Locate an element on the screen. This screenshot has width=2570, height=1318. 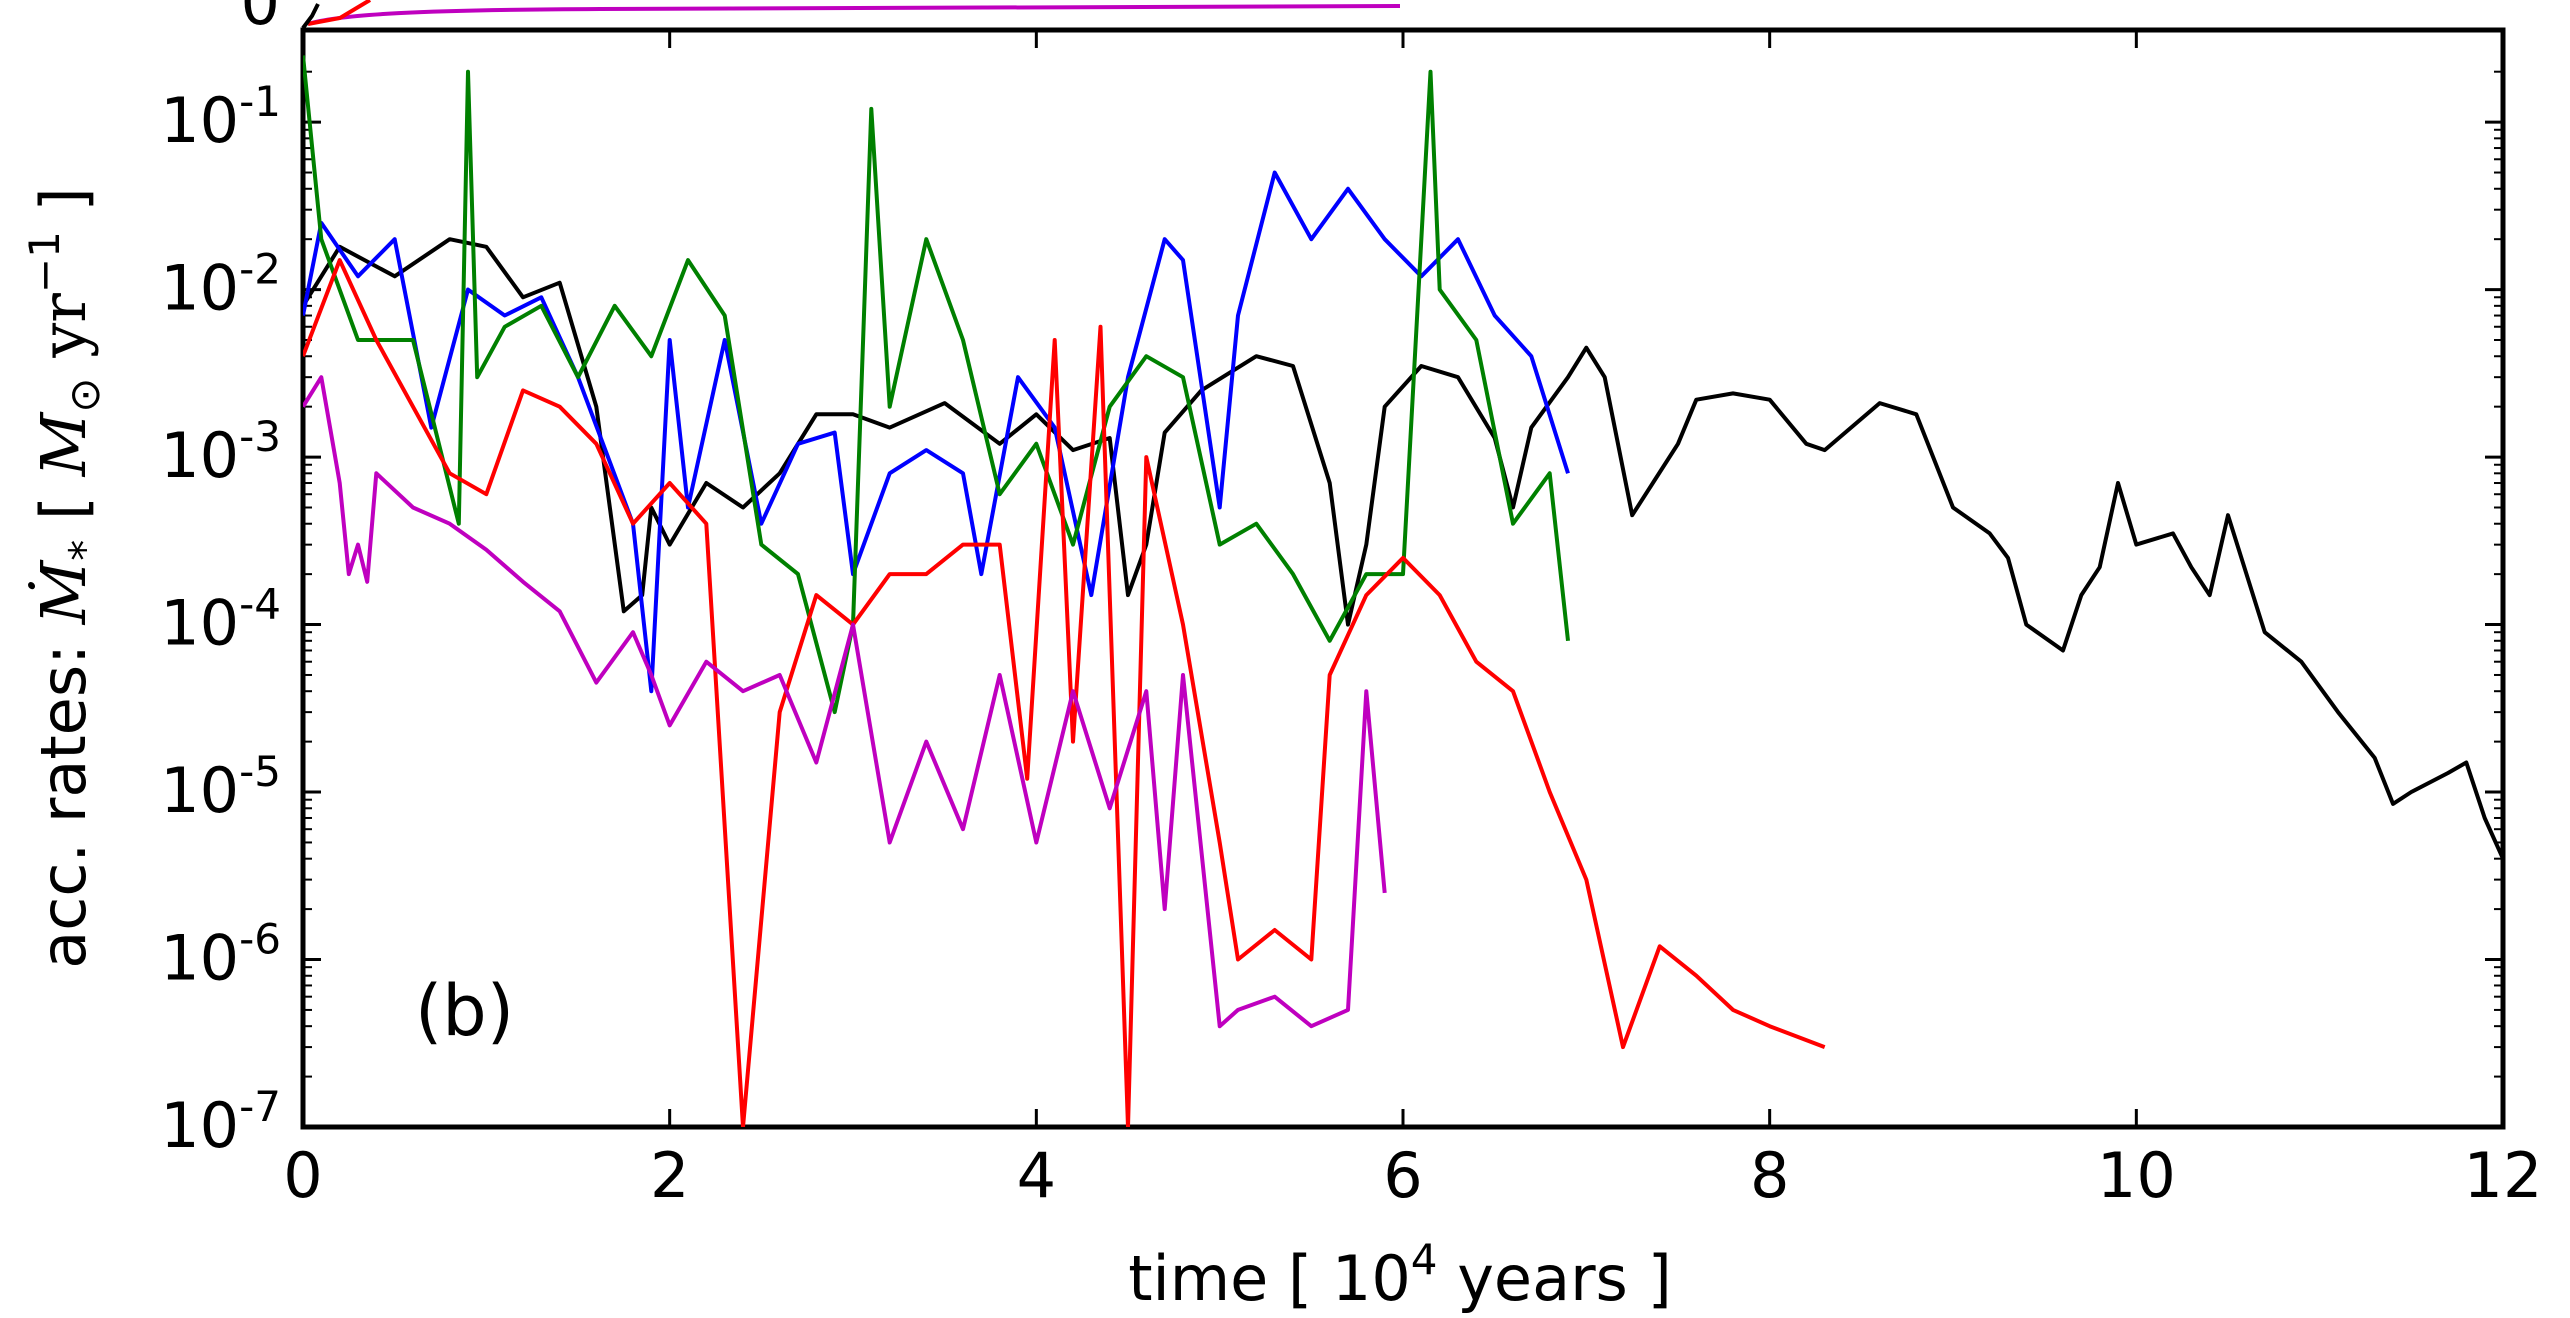
y-tick-label: 10⁻¹ is located at coordinates (220, 117).